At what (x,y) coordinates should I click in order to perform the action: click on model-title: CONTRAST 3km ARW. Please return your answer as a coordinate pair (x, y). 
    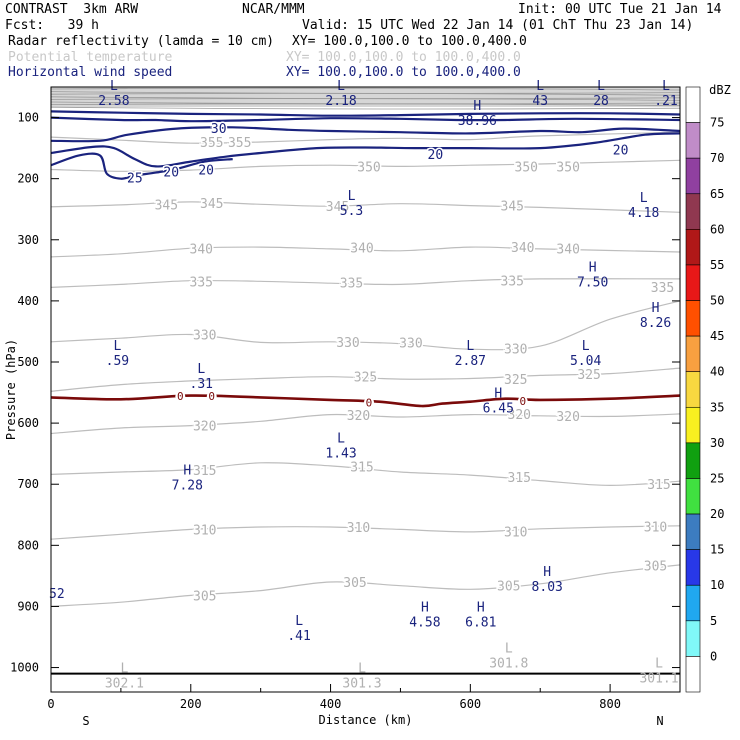
    Looking at the image, I should click on (72, 9).